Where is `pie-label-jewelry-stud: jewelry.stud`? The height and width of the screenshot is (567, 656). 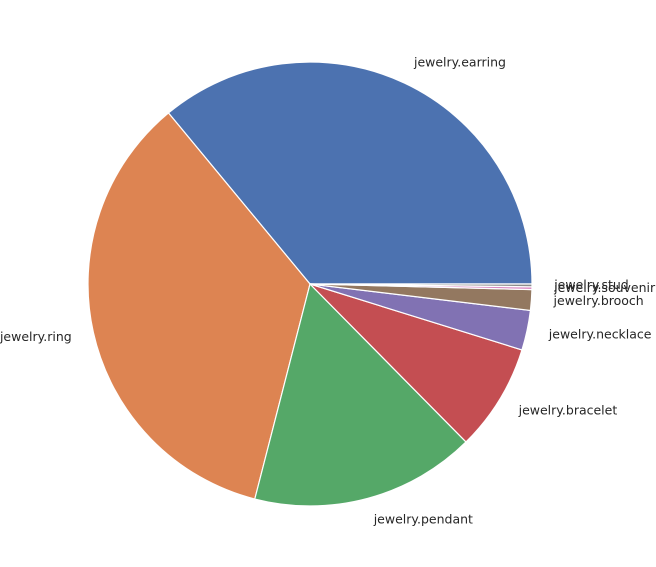 pie-label-jewelry-stud: jewelry.stud is located at coordinates (591, 284).